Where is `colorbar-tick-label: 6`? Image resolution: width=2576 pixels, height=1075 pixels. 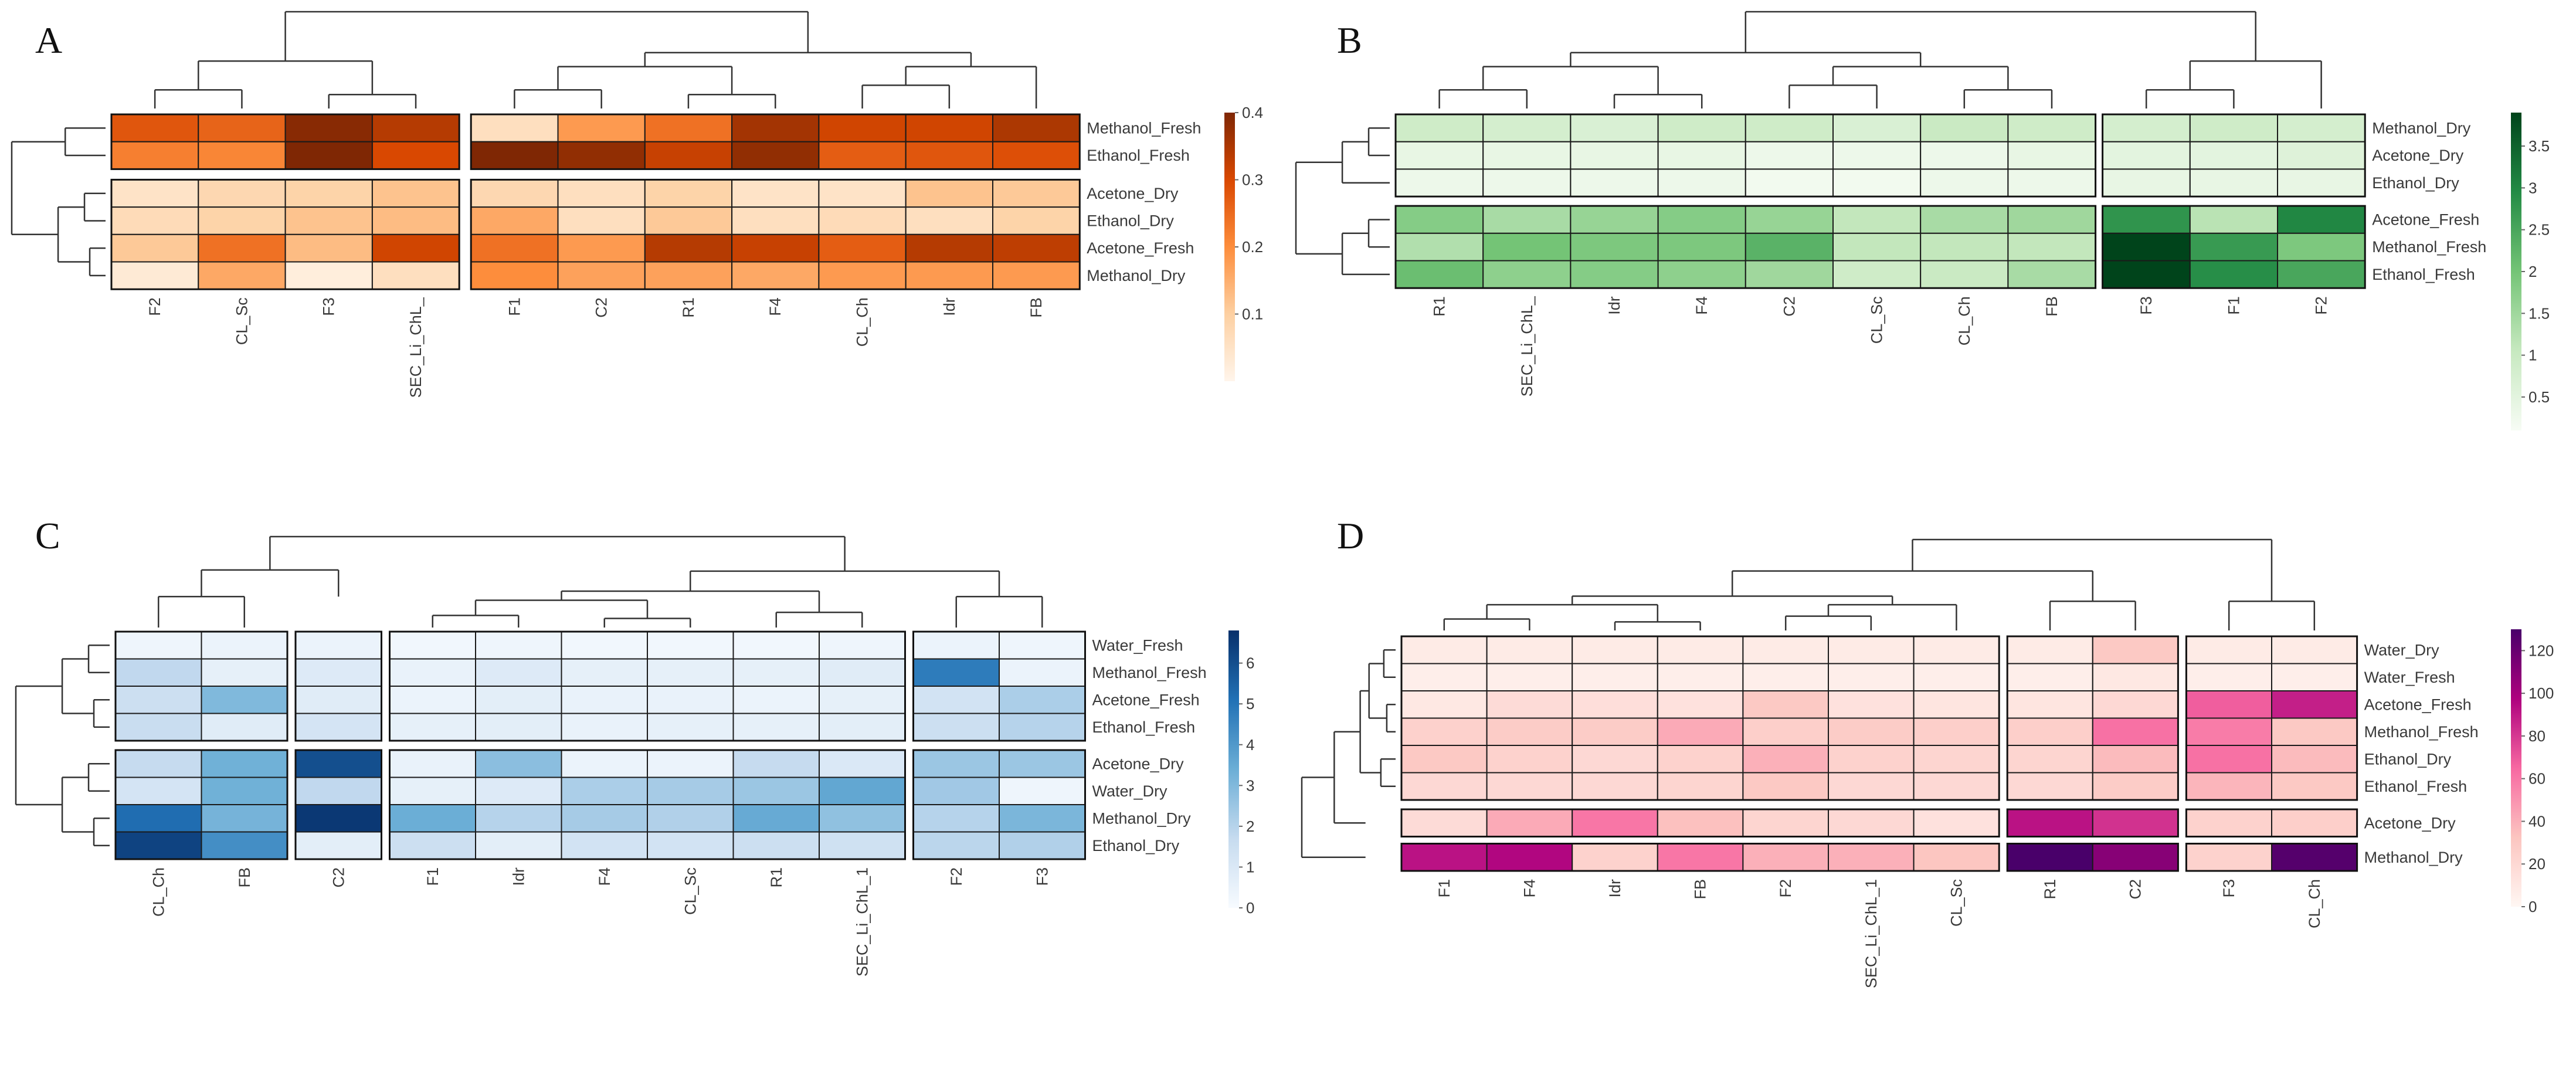 colorbar-tick-label: 6 is located at coordinates (1250, 663).